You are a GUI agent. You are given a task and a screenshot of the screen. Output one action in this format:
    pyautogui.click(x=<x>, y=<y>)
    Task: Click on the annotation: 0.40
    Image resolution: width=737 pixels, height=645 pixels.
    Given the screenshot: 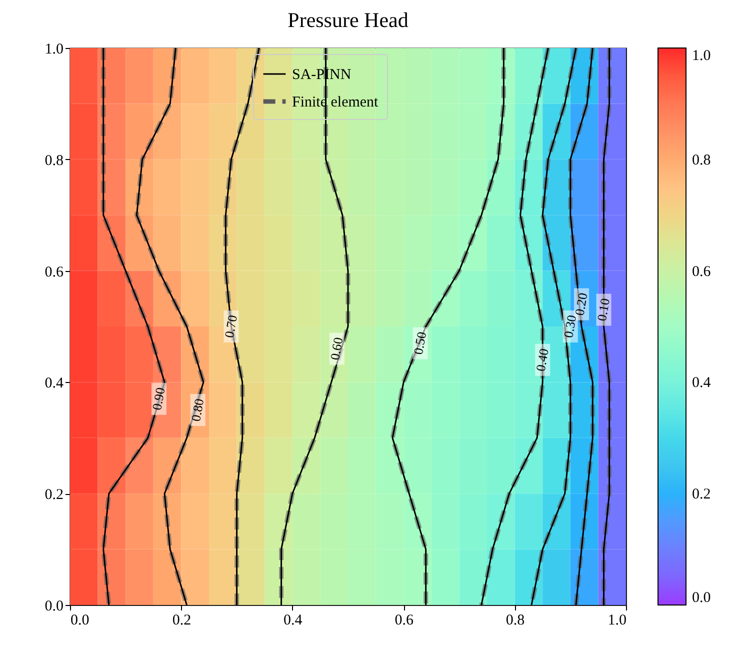 What is the action you would take?
    pyautogui.click(x=542, y=359)
    